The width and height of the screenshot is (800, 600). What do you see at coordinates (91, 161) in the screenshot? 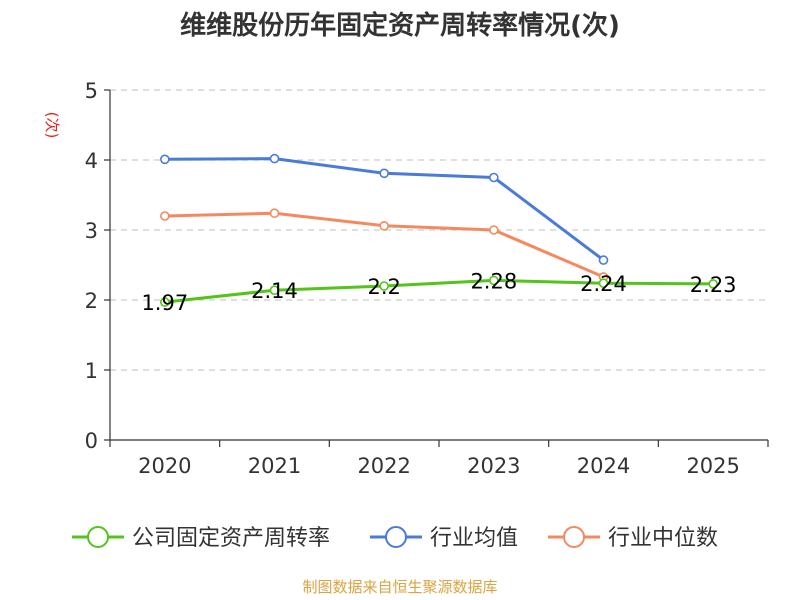
I see `y-tick-label: 4` at bounding box center [91, 161].